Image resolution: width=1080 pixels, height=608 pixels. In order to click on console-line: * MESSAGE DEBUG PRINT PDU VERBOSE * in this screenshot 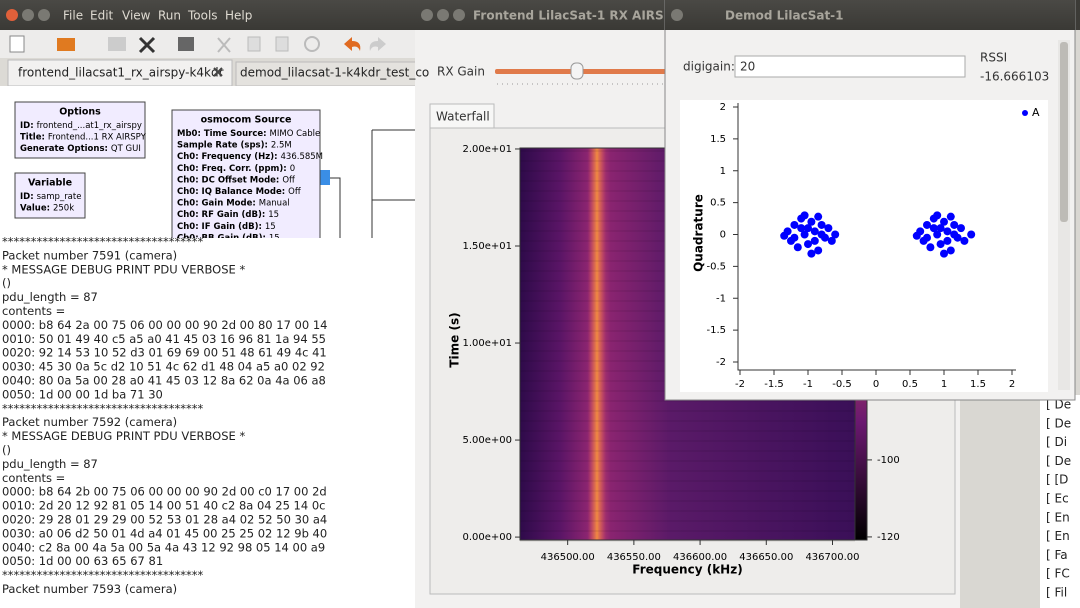, I will do `click(123, 436)`.